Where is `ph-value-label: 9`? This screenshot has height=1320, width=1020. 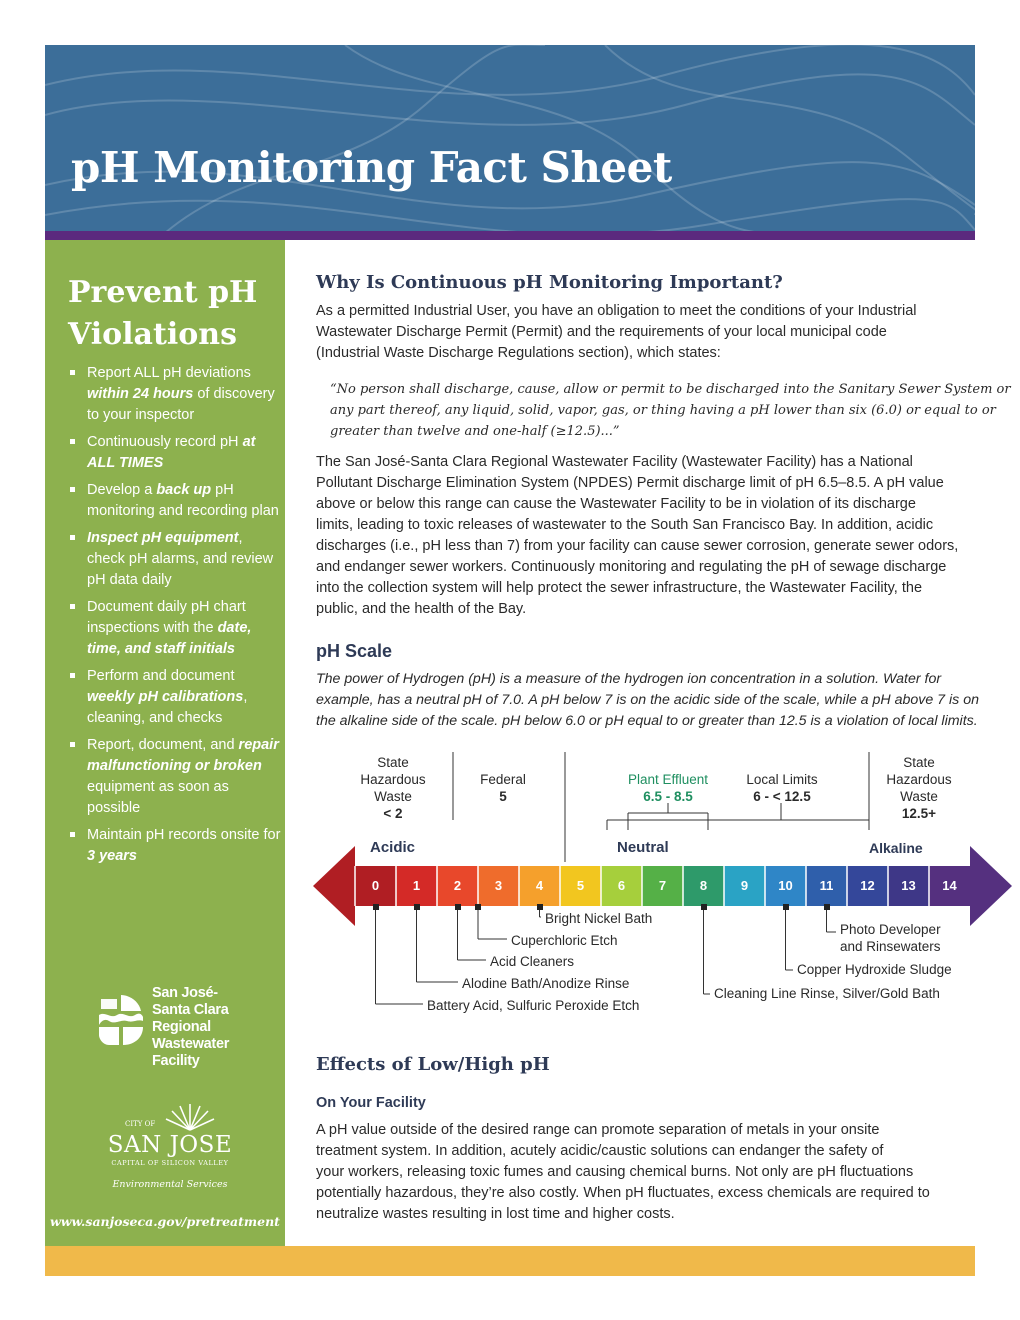 ph-value-label: 9 is located at coordinates (744, 885).